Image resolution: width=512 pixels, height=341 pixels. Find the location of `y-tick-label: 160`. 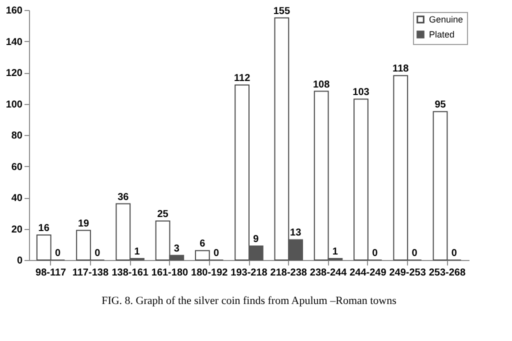

y-tick-label: 160 is located at coordinates (14, 11).